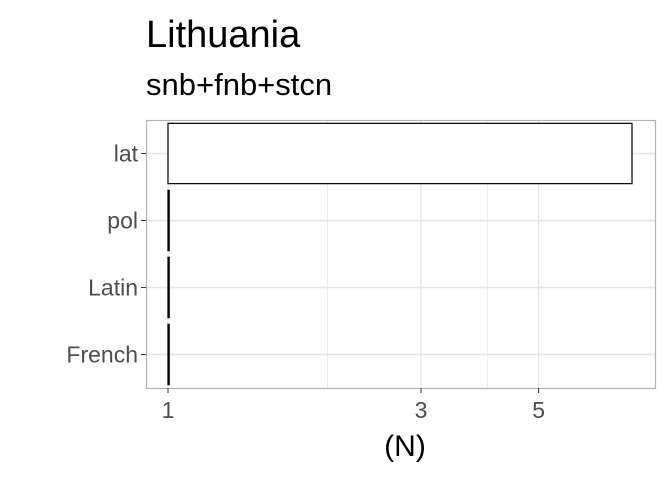  Describe the element at coordinates (168, 410) in the screenshot. I see `x-tick-label-1: 1` at that location.